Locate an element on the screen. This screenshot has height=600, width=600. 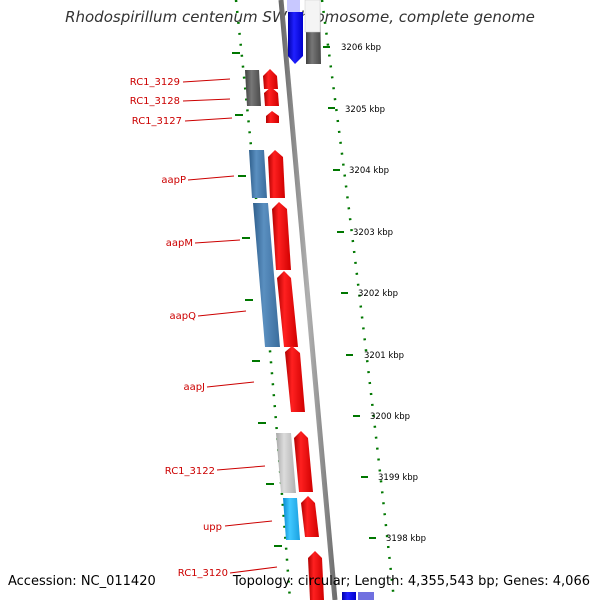
gene-label: RC1_3127 is located at coordinates (157, 121).